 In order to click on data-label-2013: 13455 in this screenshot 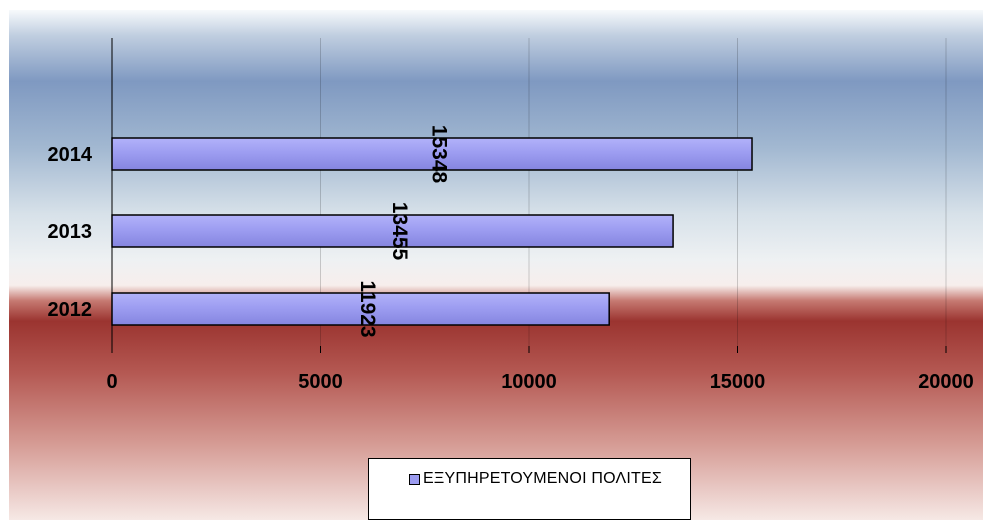, I will do `click(399, 231)`.